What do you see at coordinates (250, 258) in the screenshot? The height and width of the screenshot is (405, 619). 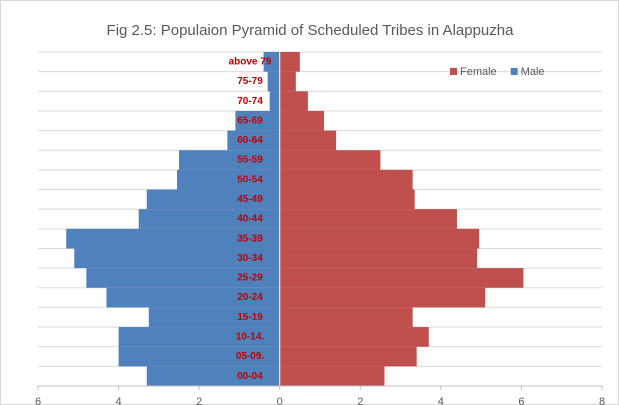 I see `category-label: 30-34` at bounding box center [250, 258].